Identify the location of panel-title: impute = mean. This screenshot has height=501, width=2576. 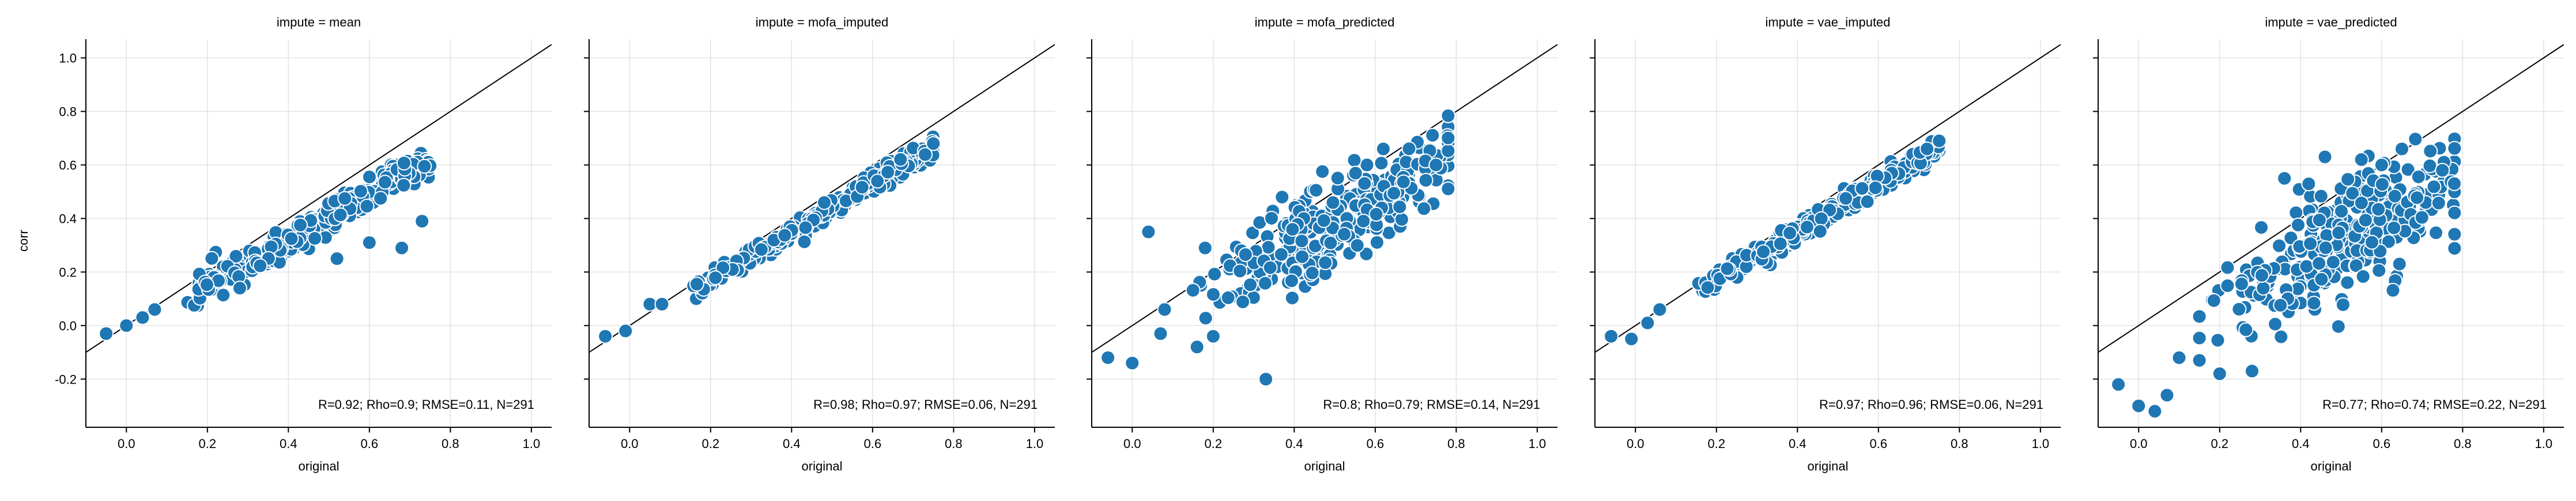
(319, 22).